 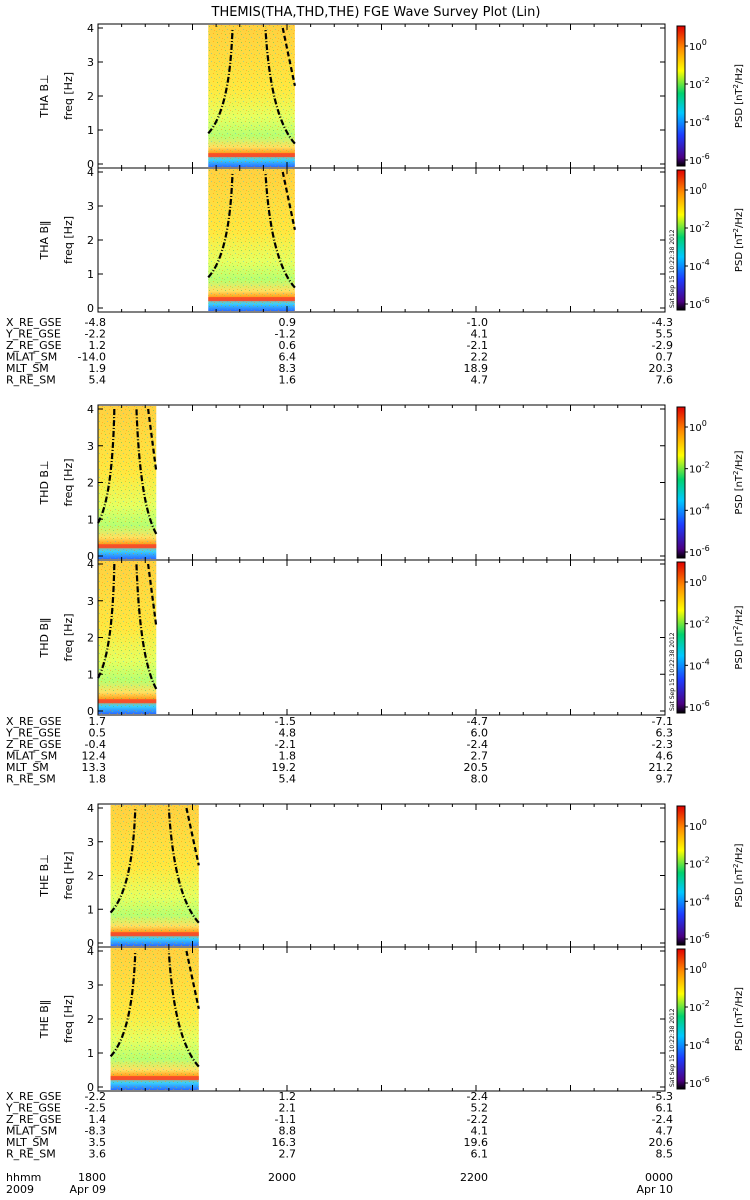 I want to click on ephemeris-value: -14.0, so click(x=92, y=357).